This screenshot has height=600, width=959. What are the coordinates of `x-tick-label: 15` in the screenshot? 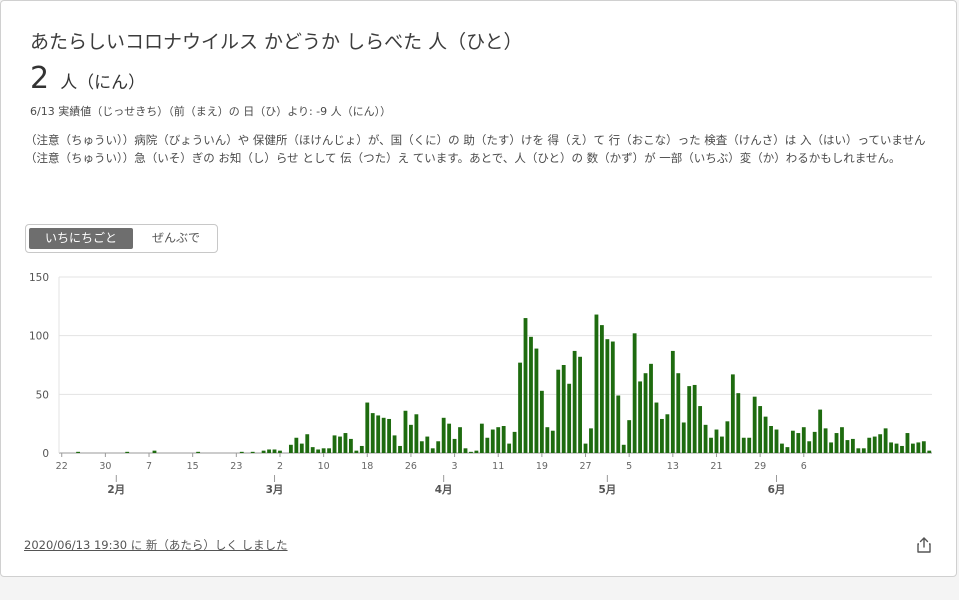 It's located at (193, 466).